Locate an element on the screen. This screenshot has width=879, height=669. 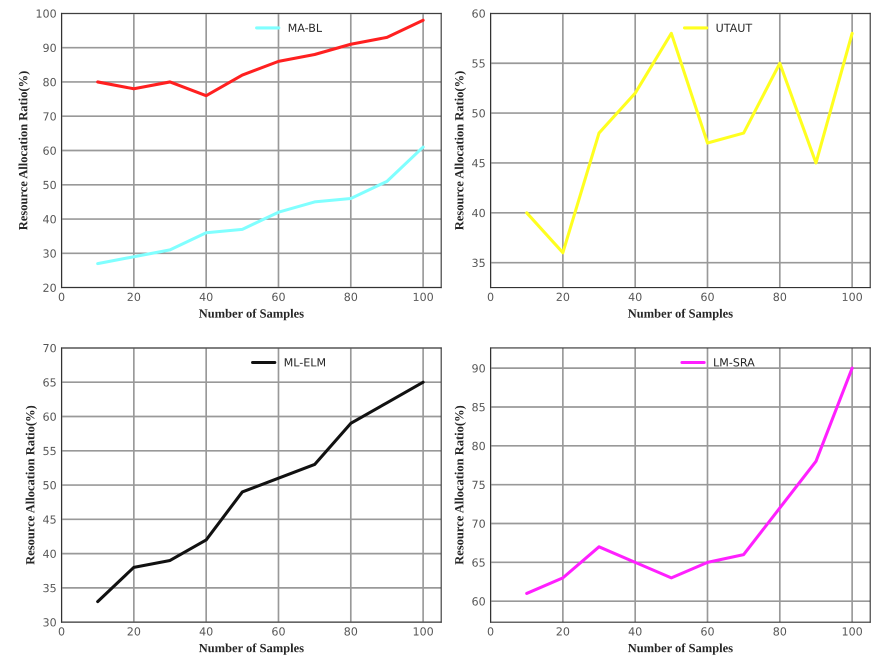
y-tick-label: 85 is located at coordinates (478, 407).